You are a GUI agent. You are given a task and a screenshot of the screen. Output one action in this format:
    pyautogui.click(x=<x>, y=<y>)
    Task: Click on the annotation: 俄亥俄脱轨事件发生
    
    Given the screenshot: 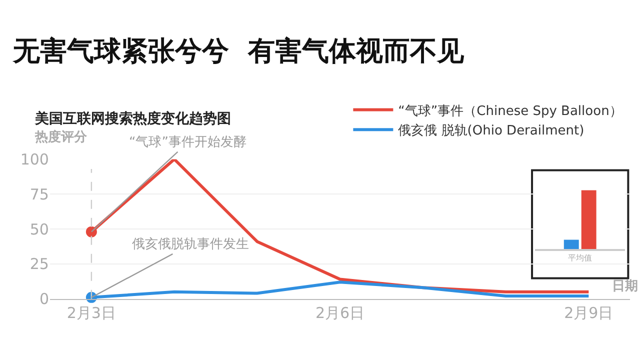 What is the action you would take?
    pyautogui.click(x=190, y=244)
    